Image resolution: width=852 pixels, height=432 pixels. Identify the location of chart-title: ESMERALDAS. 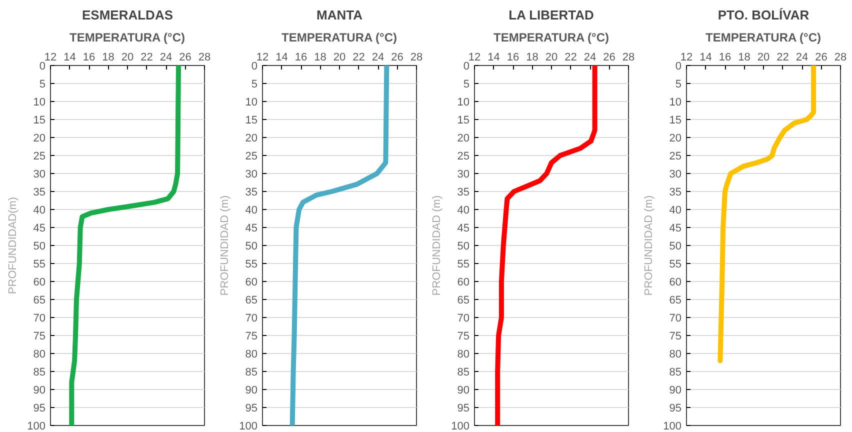
(128, 15).